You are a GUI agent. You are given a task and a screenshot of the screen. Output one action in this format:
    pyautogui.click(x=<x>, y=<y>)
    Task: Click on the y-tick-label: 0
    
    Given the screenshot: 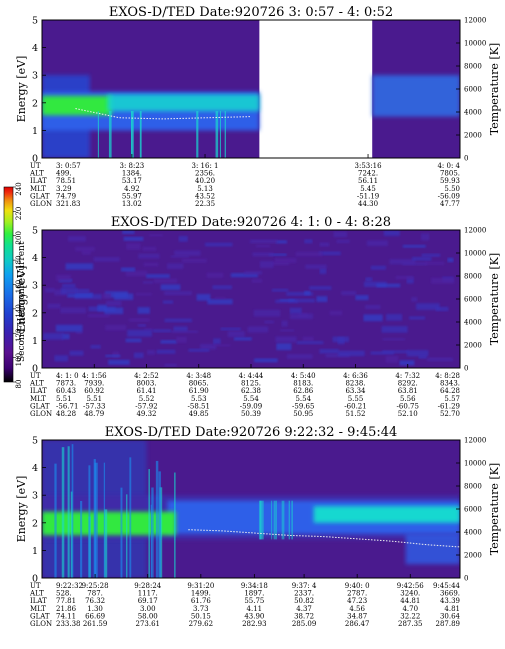 What is the action you would take?
    pyautogui.click(x=35, y=369)
    